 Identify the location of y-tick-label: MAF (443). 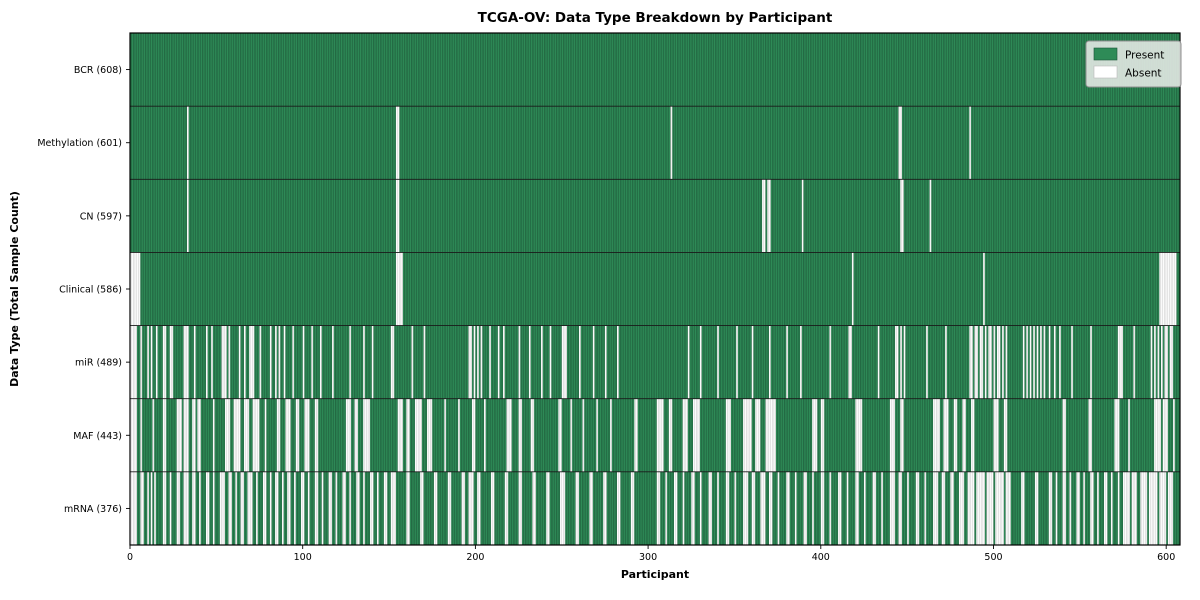
(97, 436).